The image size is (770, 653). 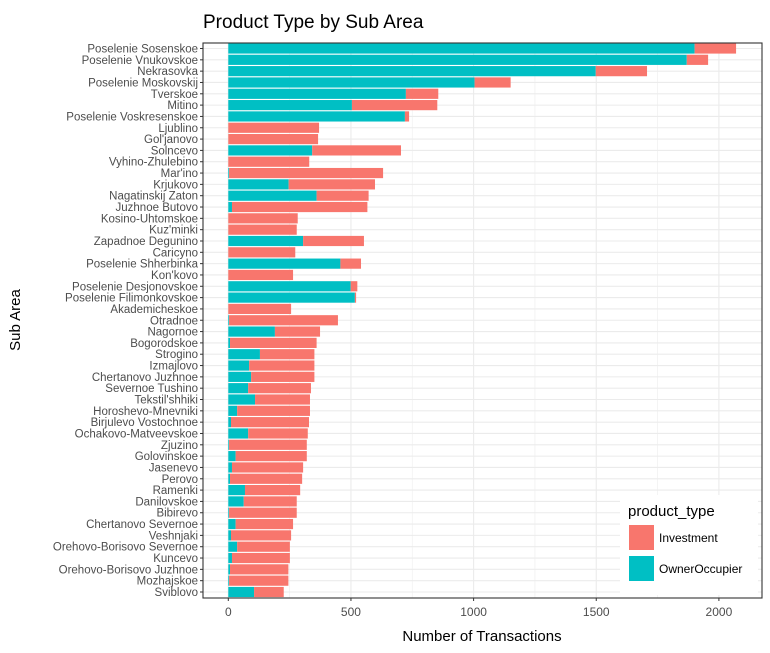 I want to click on legend-label-investment: Investment, so click(x=688, y=538).